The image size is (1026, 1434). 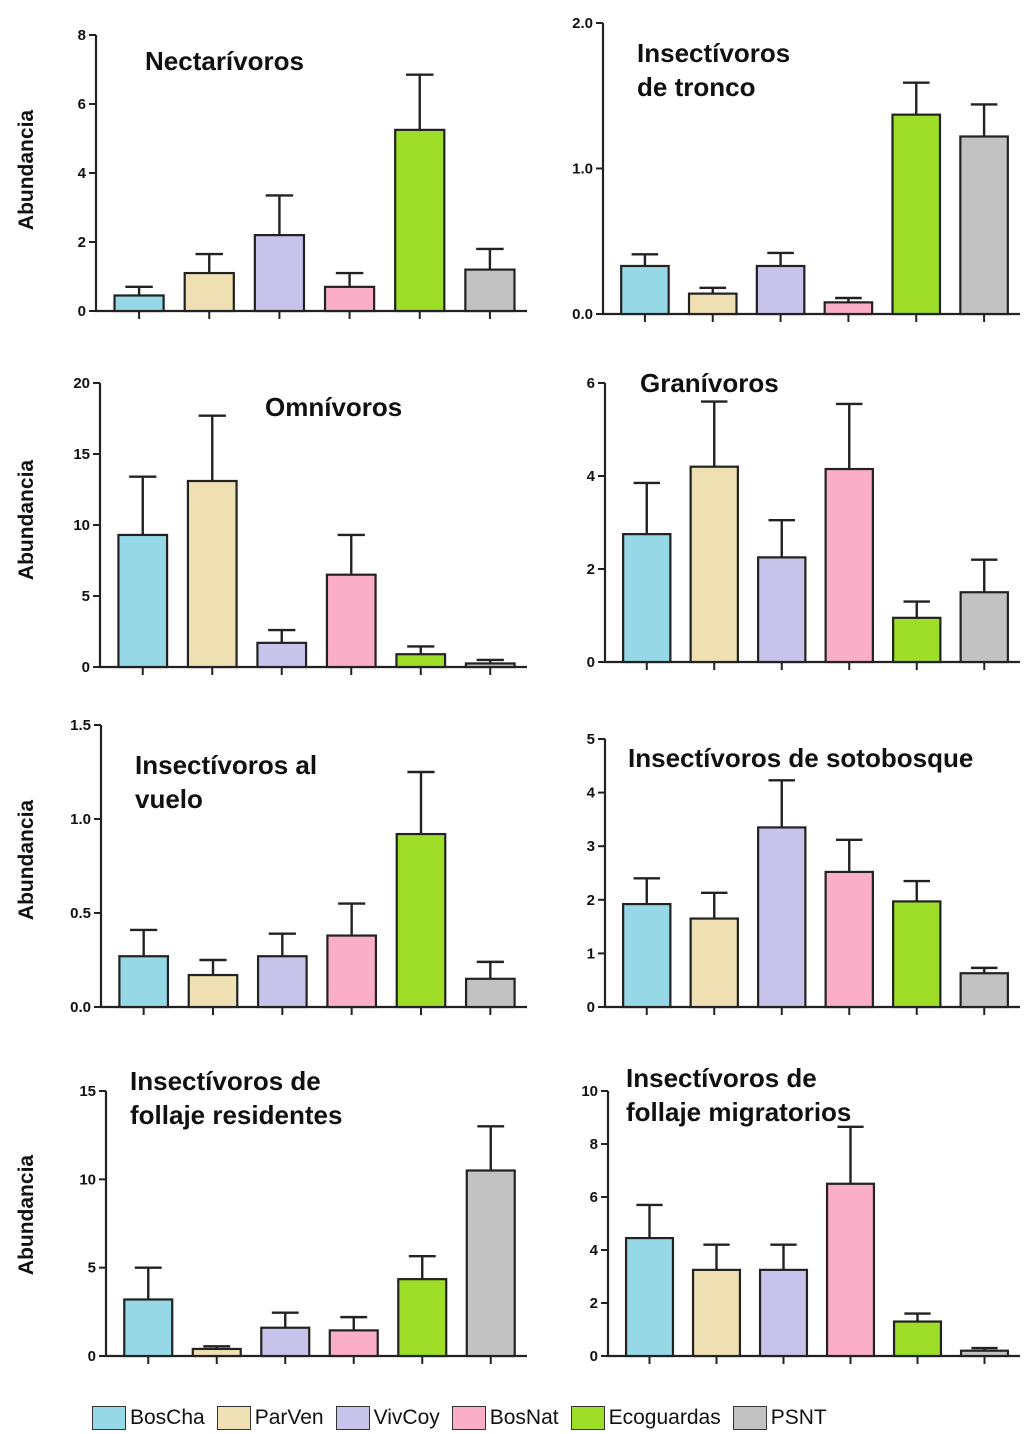 What do you see at coordinates (721, 1078) in the screenshot?
I see `panel-title: Insectívoros de` at bounding box center [721, 1078].